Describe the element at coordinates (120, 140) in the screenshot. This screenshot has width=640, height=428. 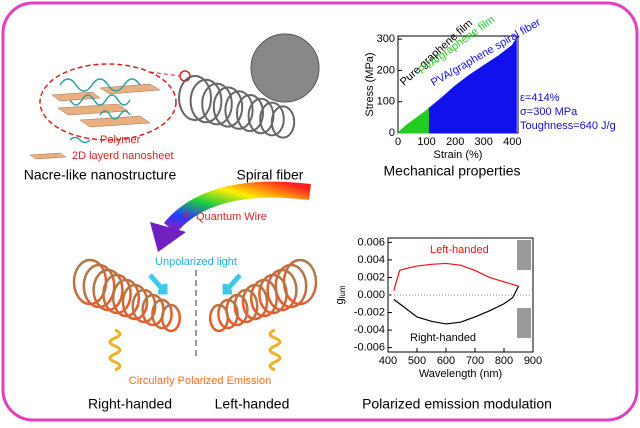
I see `polymer-label: Polymer` at that location.